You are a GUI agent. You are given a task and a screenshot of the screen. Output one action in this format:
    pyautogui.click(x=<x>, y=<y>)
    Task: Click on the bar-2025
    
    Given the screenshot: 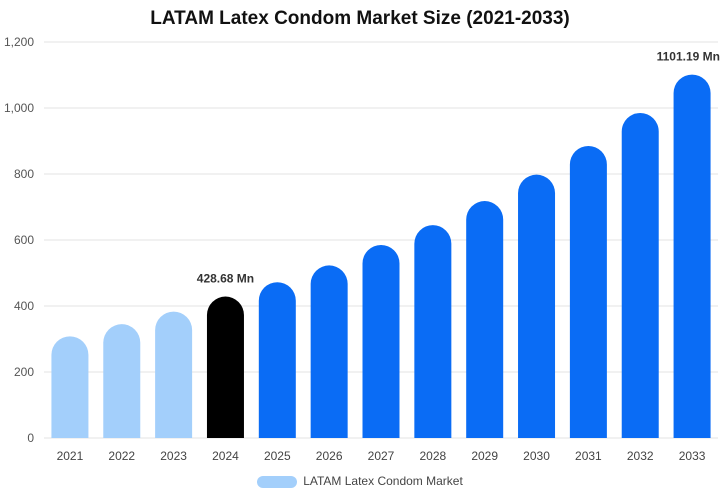 What is the action you would take?
    pyautogui.click(x=277, y=360)
    